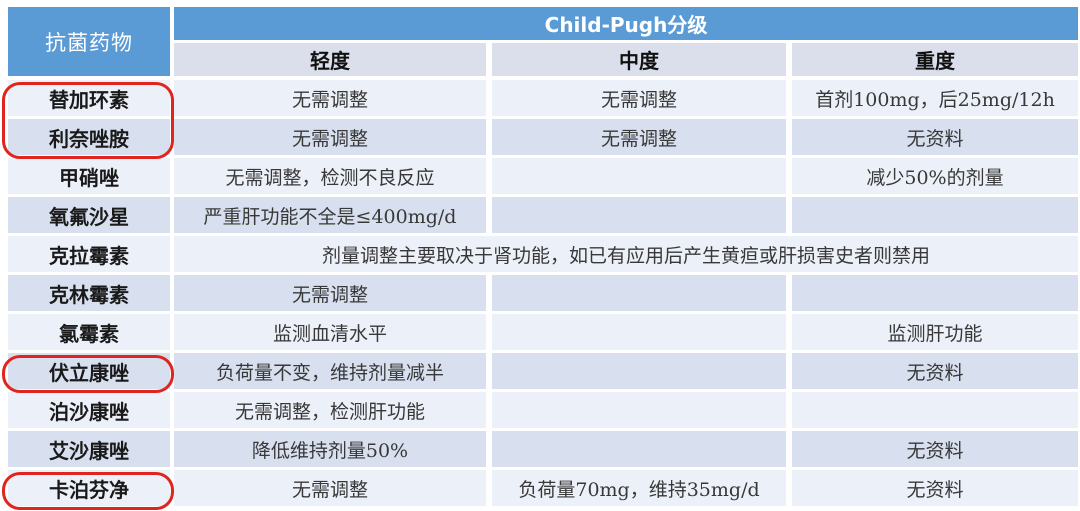 This screenshot has height=511, width=1080. Describe the element at coordinates (89, 41) in the screenshot. I see `drug-column-header: 抗菌药物` at that location.